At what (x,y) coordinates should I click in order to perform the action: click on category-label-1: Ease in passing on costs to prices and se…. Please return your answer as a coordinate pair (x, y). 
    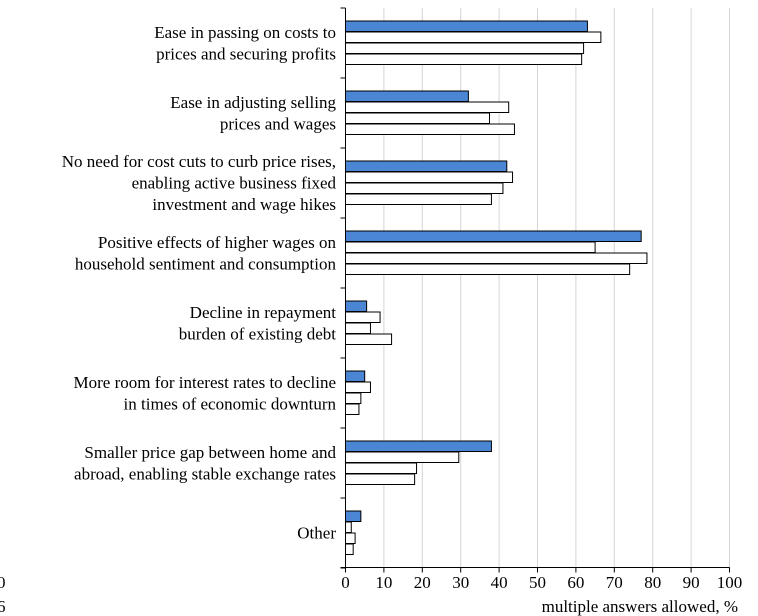
    Looking at the image, I should click on (245, 43).